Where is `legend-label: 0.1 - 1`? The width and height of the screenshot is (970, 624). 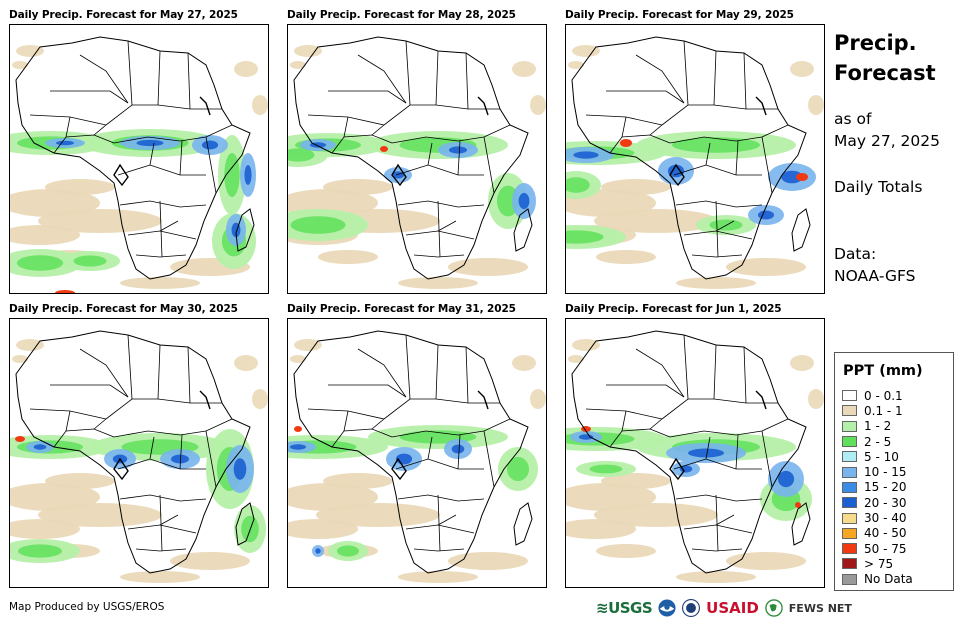 legend-label: 0.1 - 1 is located at coordinates (883, 410).